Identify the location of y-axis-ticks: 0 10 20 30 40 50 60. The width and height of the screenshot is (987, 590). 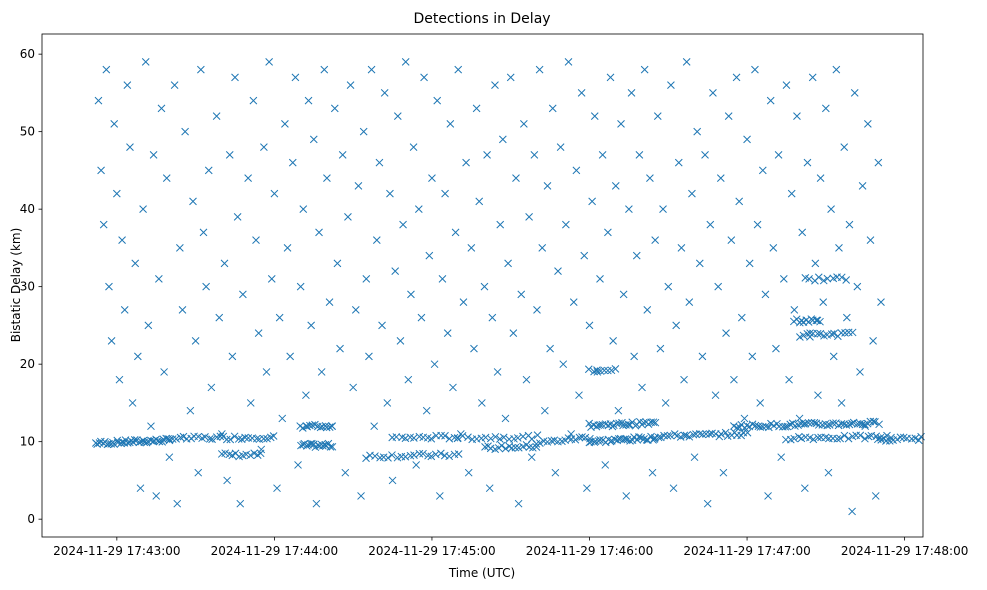
(31, 286).